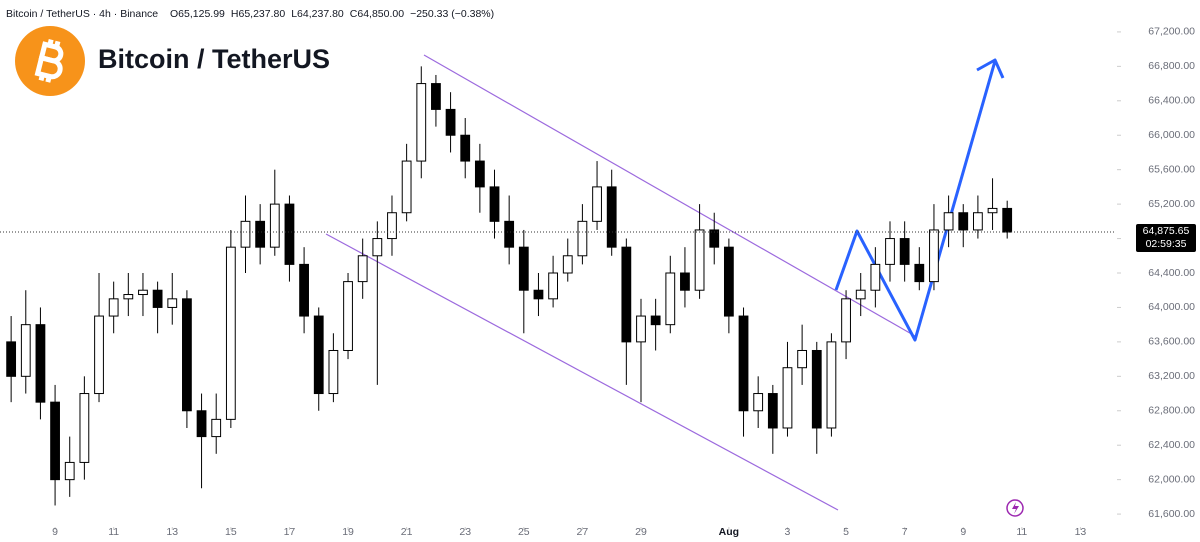 Image resolution: width=1200 pixels, height=542 pixels. What do you see at coordinates (1171, 445) in the screenshot?
I see `y-tick-label: 62,400.00` at bounding box center [1171, 445].